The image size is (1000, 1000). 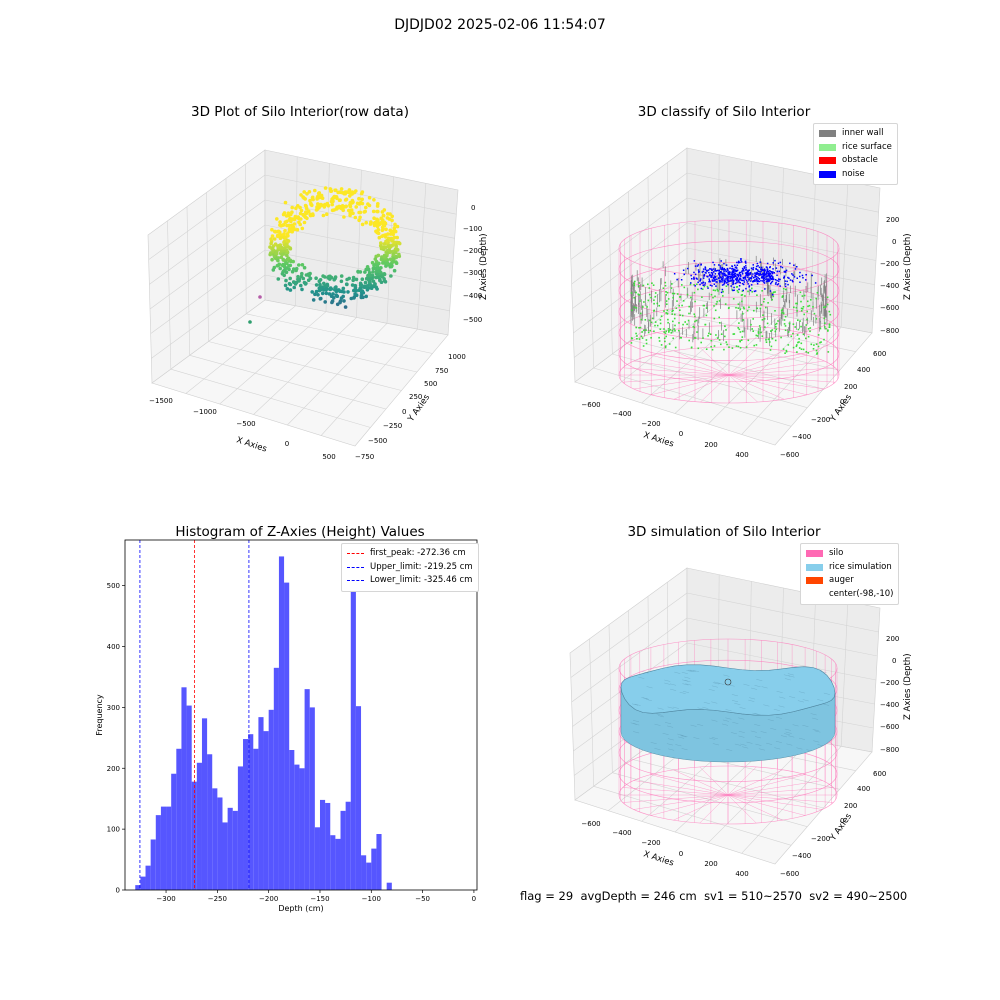 What do you see at coordinates (849, 554) in the screenshot?
I see `legend-item-silo: silo` at bounding box center [849, 554].